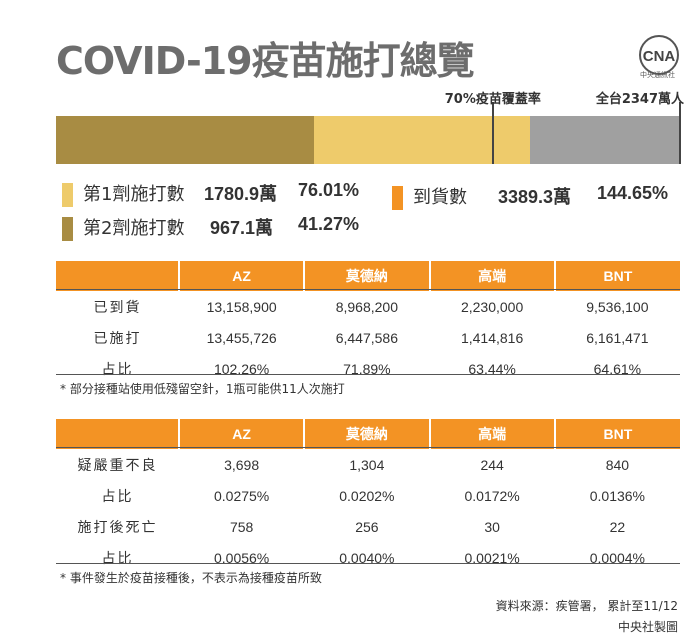 The height and width of the screenshot is (644, 696). Describe the element at coordinates (368, 289) in the screenshot. I see `table1-header-rule` at that location.